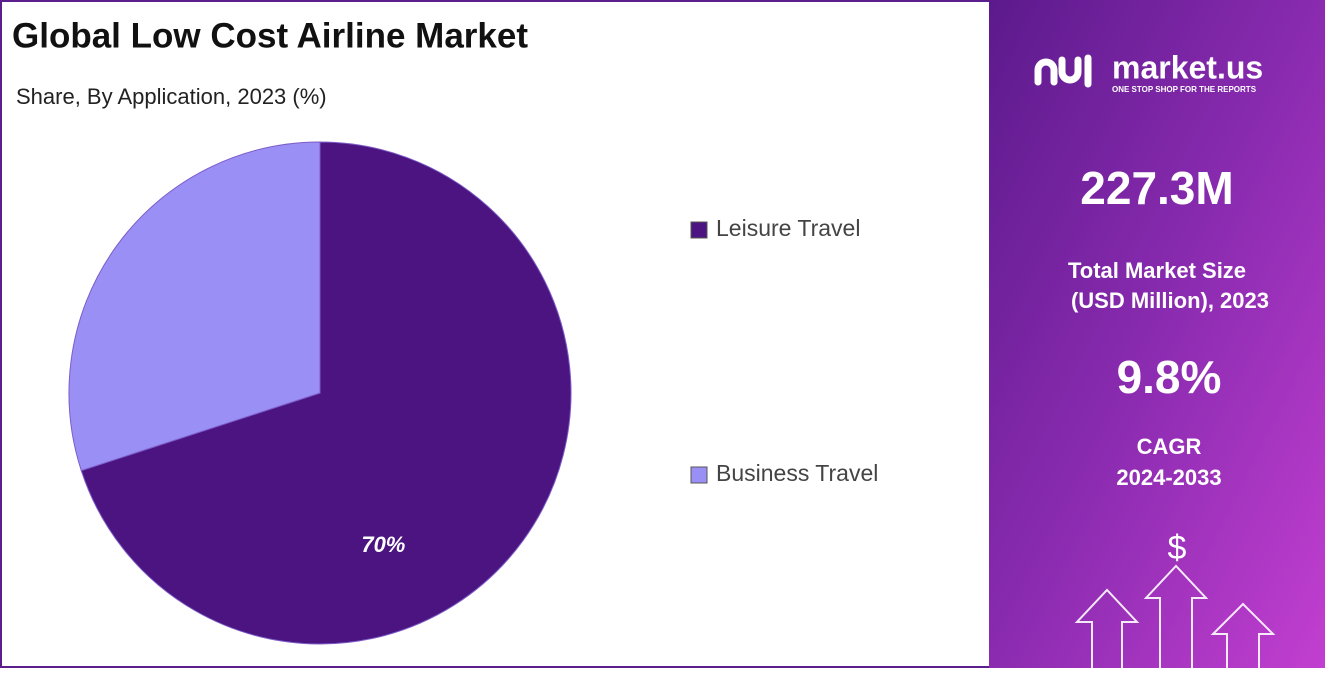  I want to click on chart-title: Global Low Cost Airline Market, so click(270, 35).